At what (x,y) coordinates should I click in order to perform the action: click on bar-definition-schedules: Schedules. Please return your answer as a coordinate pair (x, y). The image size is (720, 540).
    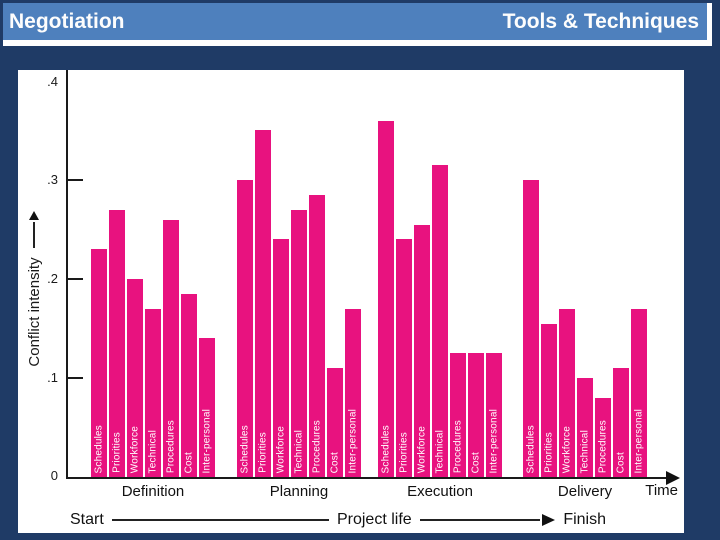
    Looking at the image, I should click on (99, 363).